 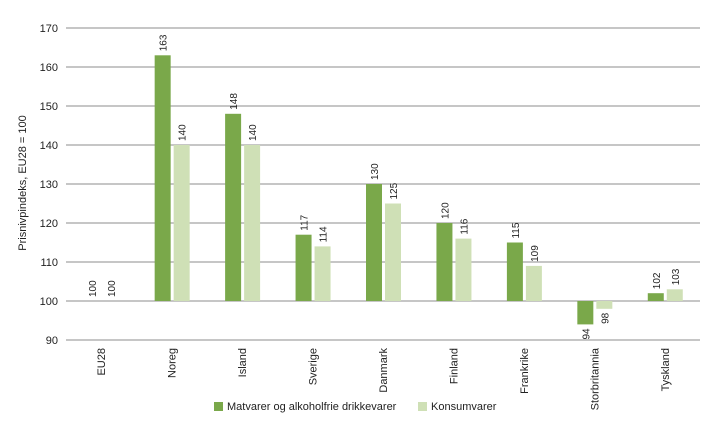 I want to click on y-tick-label: 110, so click(x=49, y=263).